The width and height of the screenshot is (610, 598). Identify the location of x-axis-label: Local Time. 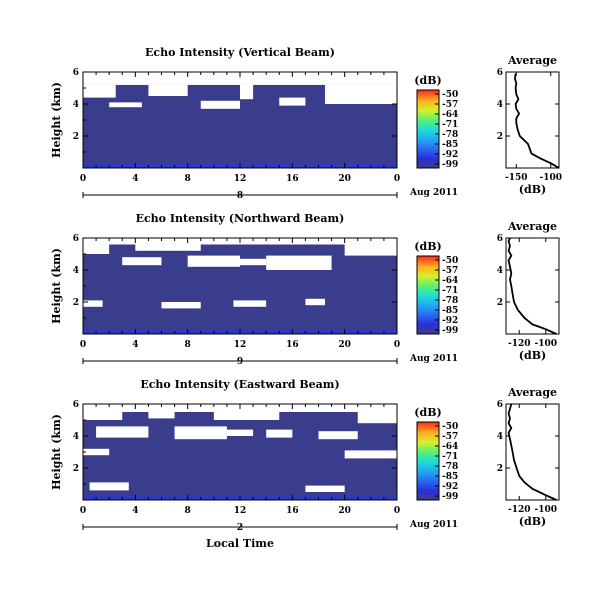
(240, 543).